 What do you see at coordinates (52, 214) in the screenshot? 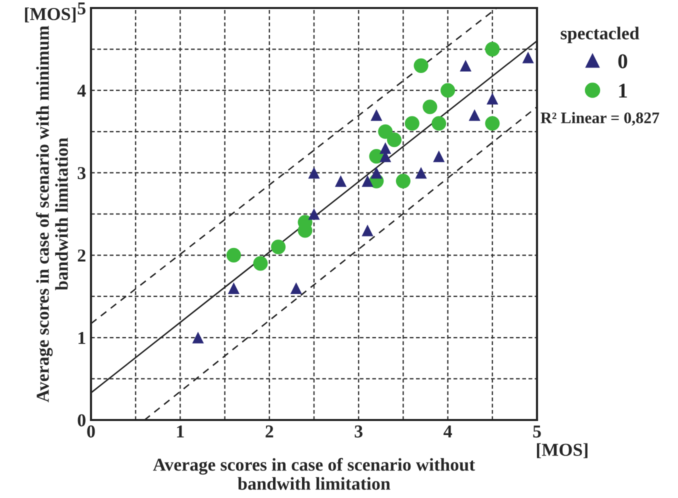
I see `y-axis-title: Average scores in case of scenario with minimum bandwith limitation` at bounding box center [52, 214].